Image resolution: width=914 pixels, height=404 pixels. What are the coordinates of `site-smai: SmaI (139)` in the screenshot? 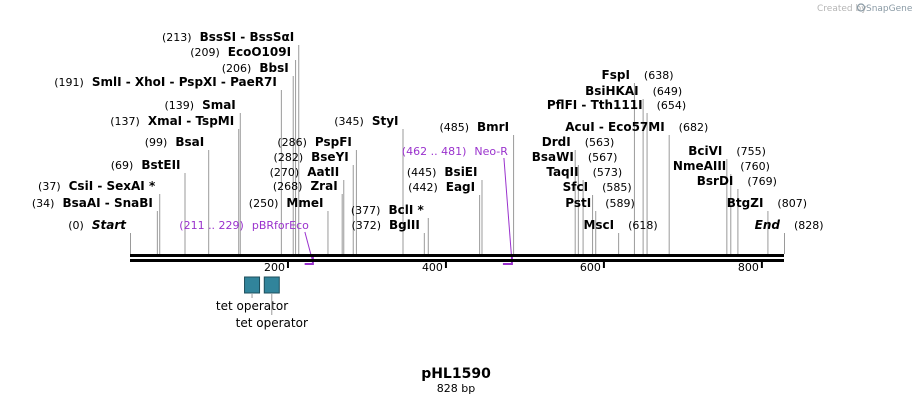 It's located at (199, 105).